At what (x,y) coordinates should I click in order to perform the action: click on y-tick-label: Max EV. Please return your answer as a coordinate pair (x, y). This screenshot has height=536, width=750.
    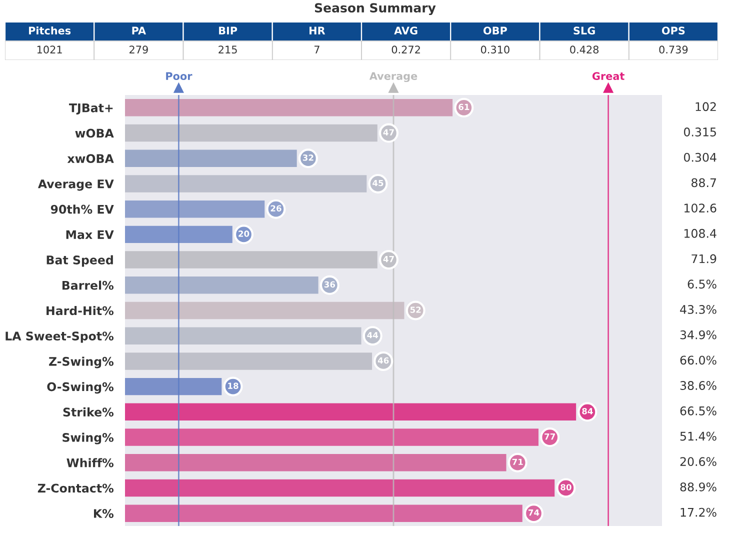
    Looking at the image, I should click on (90, 235).